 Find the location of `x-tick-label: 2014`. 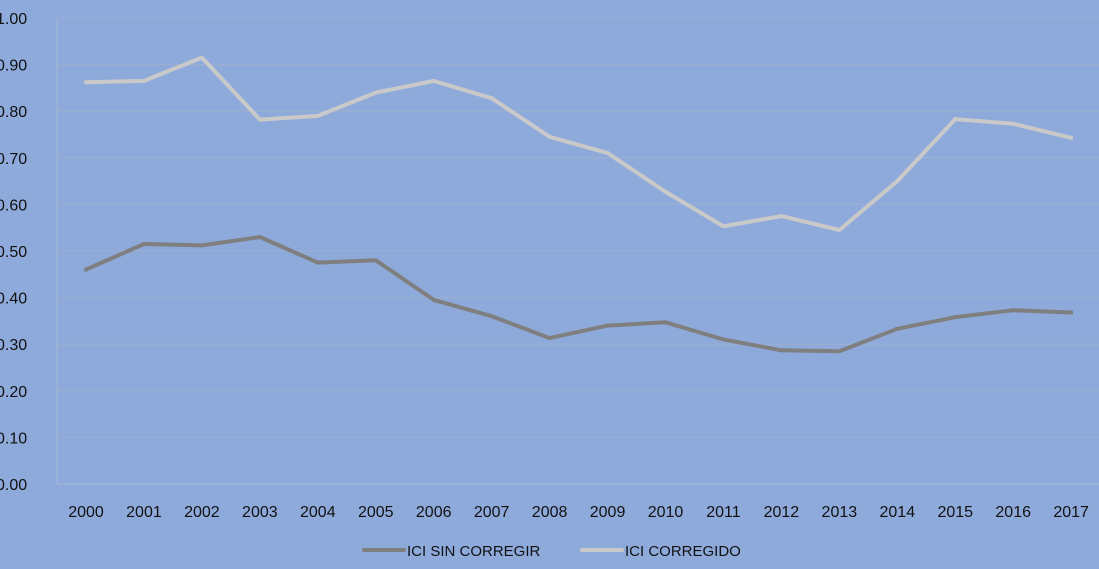

x-tick-label: 2014 is located at coordinates (898, 512).